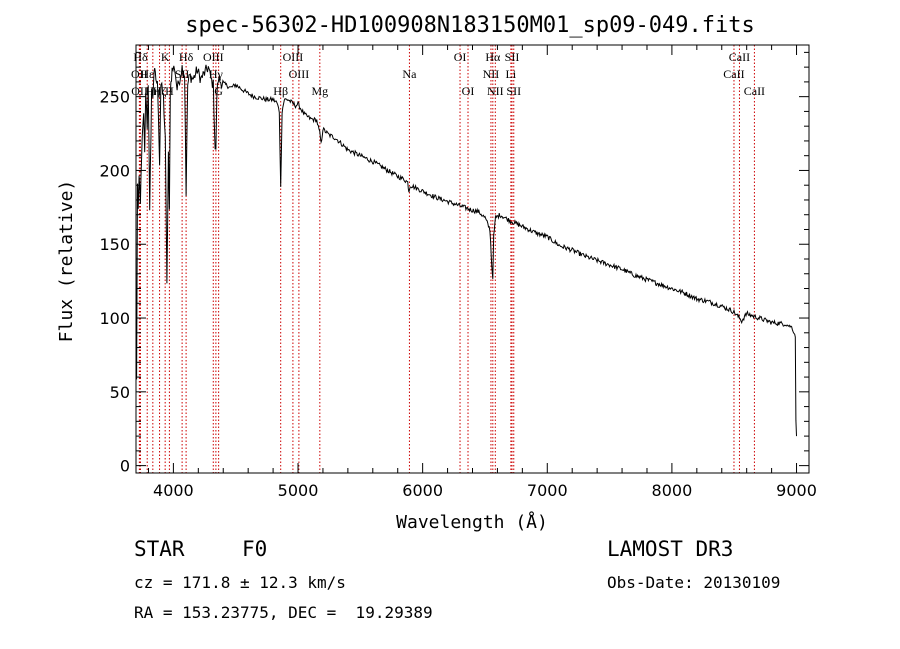 This screenshot has width=900, height=649. What do you see at coordinates (460, 57) in the screenshot?
I see `line-label-r0-5: OI` at bounding box center [460, 57].